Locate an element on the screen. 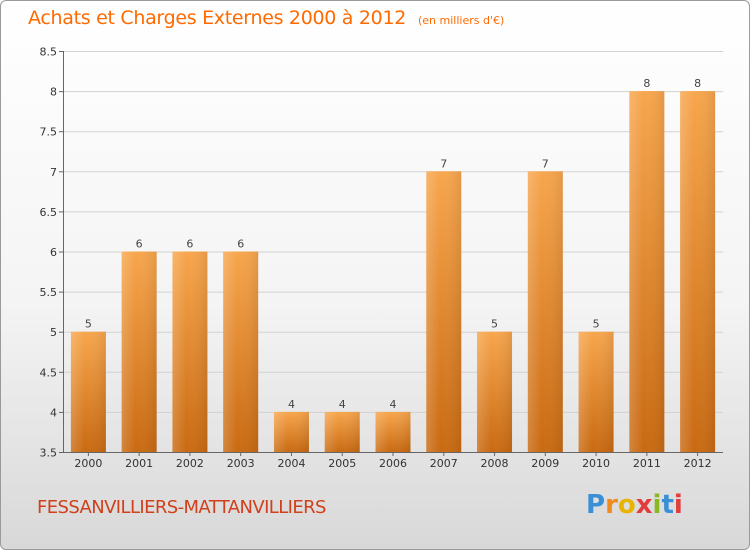 This screenshot has height=550, width=750. y-tick-label: 8.5 is located at coordinates (49, 52).